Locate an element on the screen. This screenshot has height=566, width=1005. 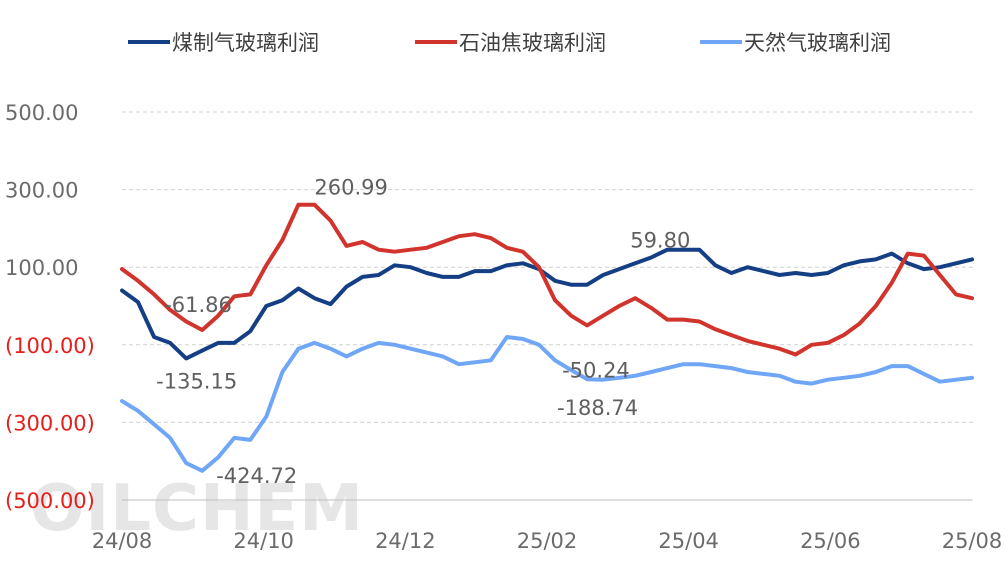
data-label: -61.86 is located at coordinates (198, 305).